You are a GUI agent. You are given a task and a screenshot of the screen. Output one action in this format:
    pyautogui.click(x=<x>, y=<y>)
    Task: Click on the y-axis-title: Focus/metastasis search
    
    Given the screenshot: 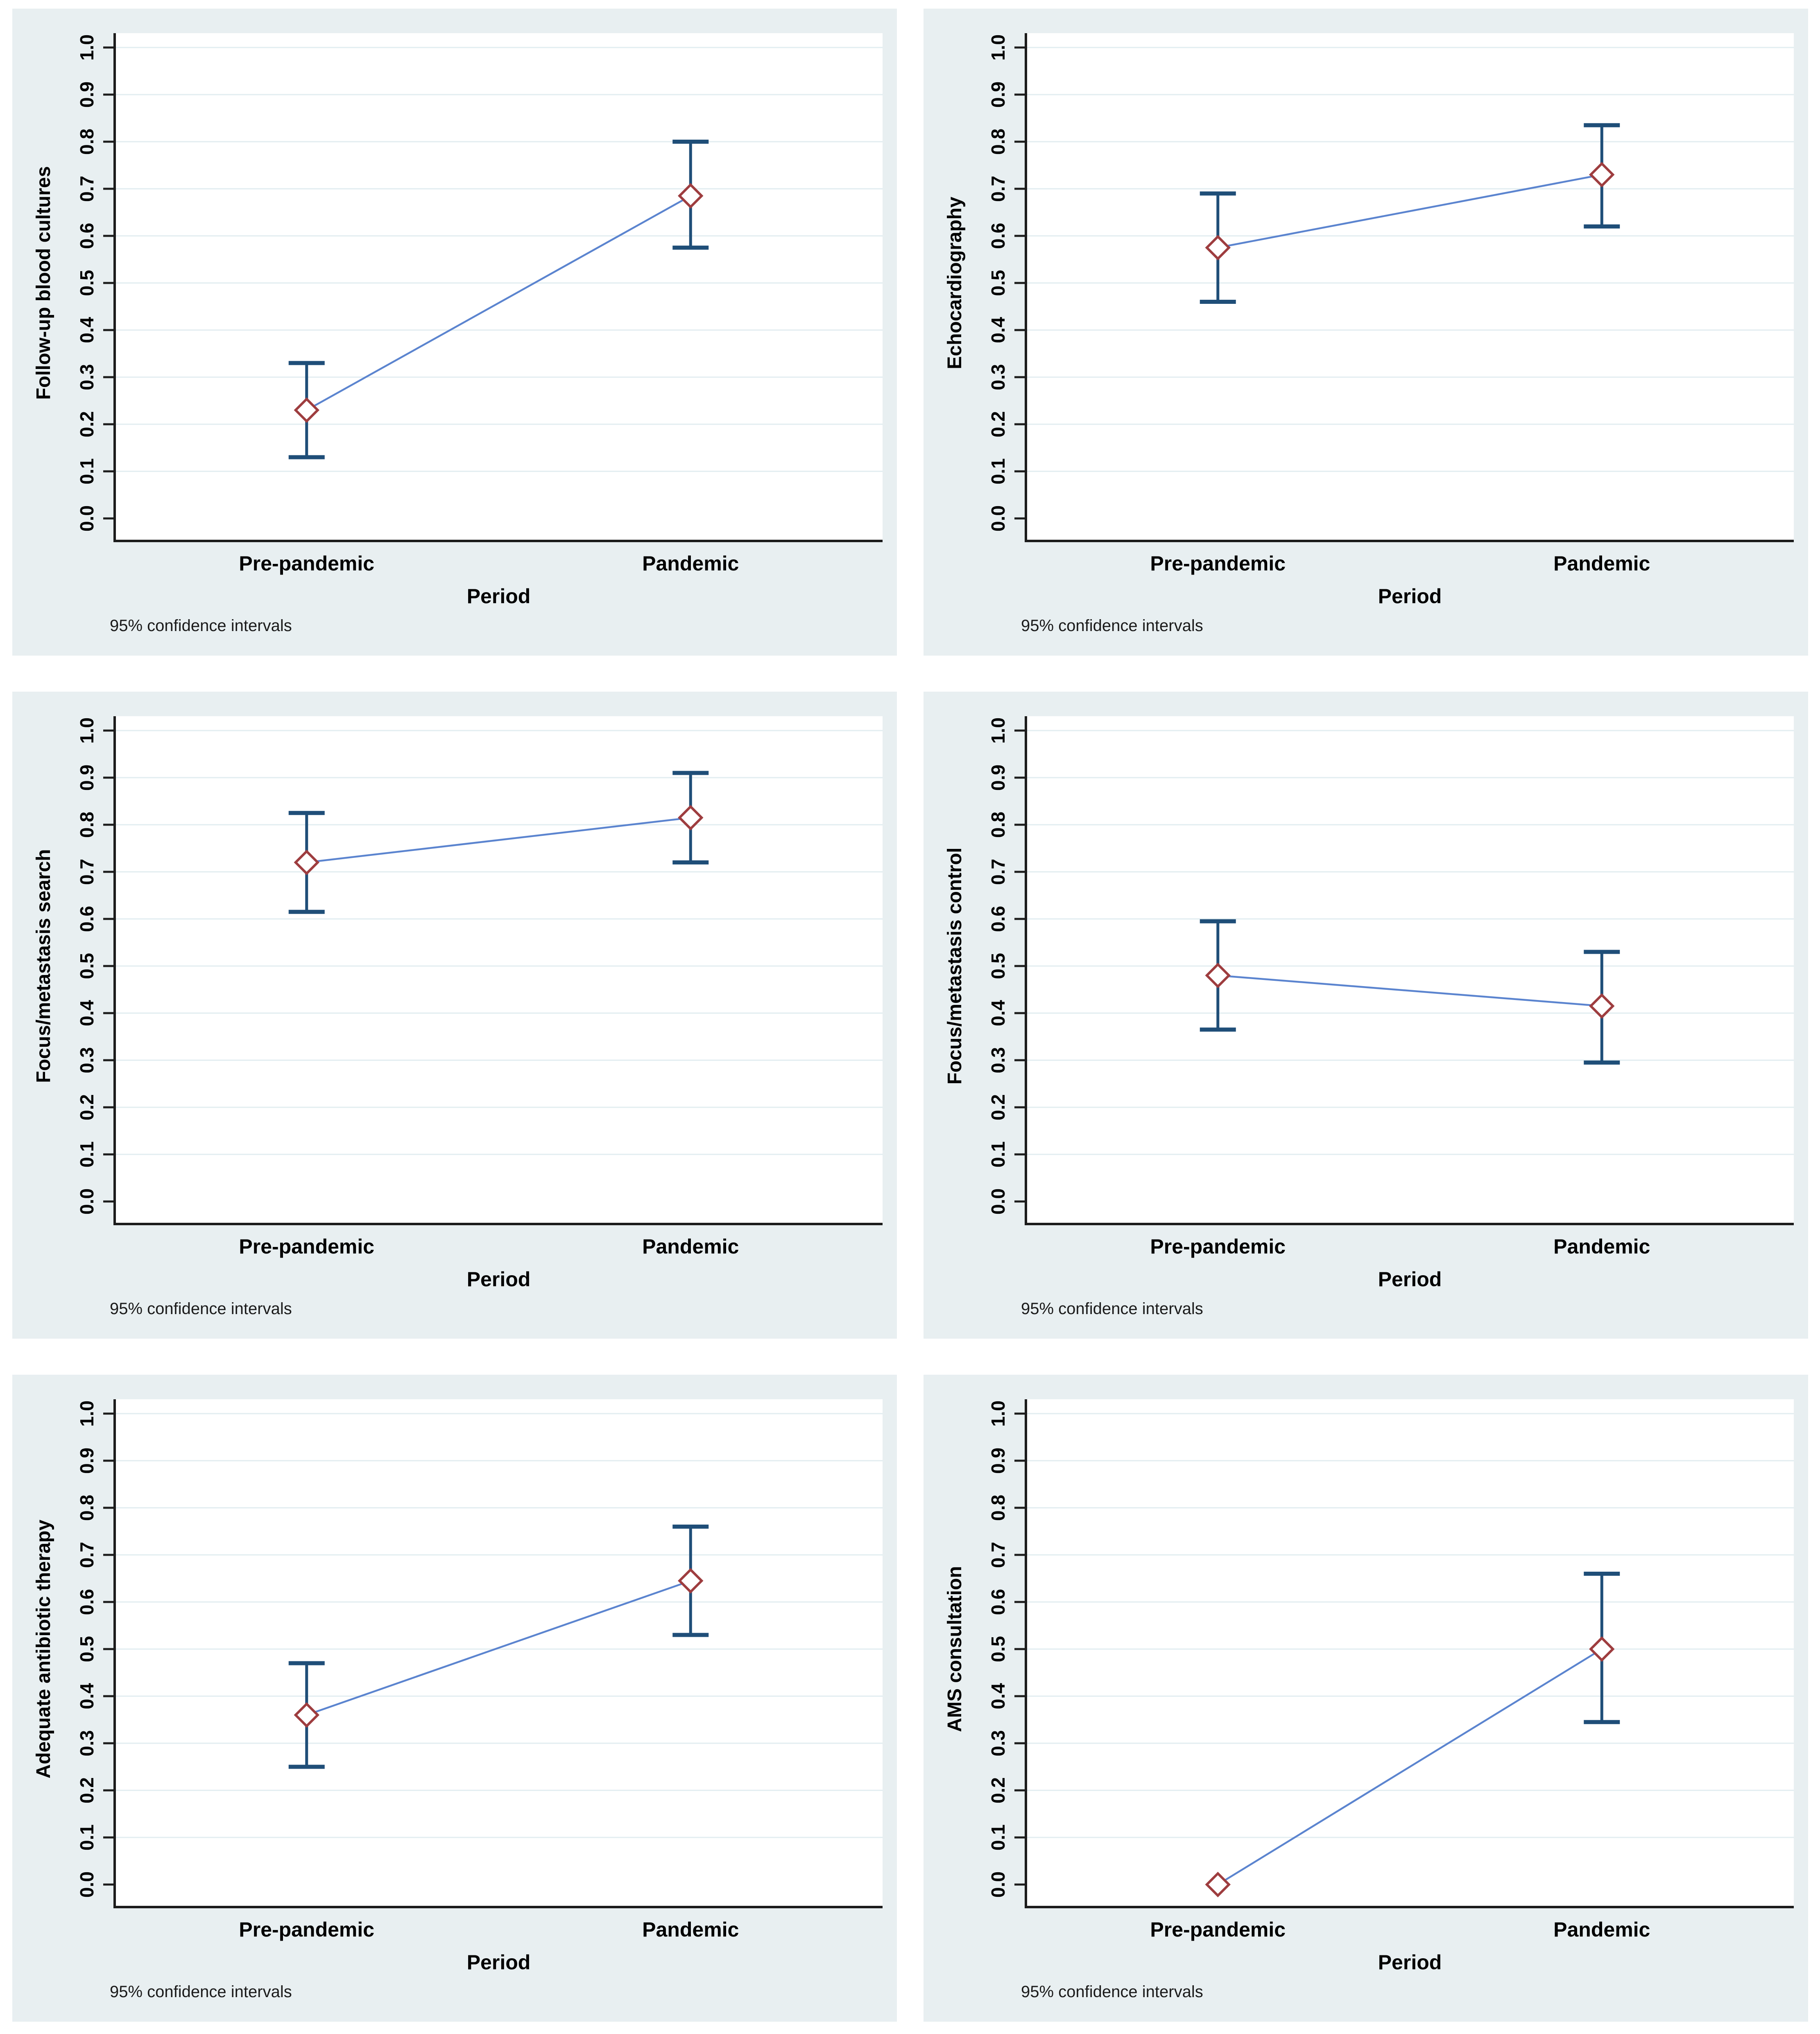 What is the action you would take?
    pyautogui.click(x=43, y=966)
    